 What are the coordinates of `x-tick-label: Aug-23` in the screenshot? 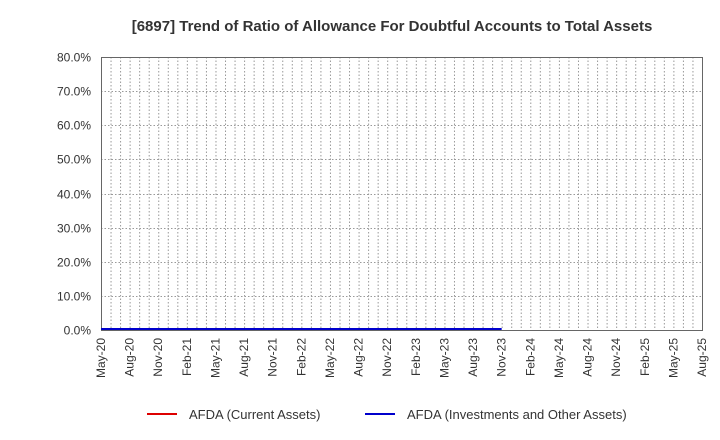 It's located at (473, 357).